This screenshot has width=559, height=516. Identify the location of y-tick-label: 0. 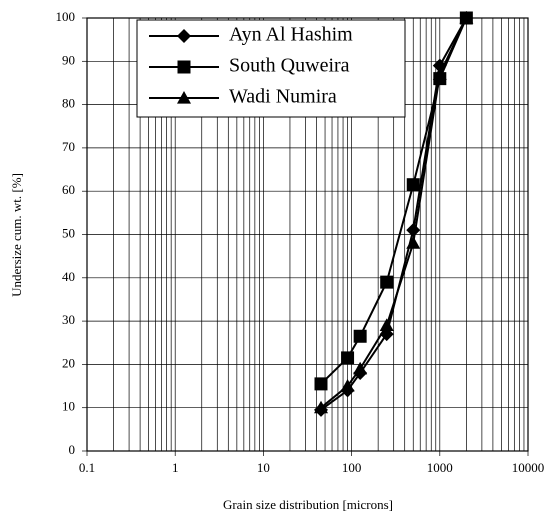
(72, 449).